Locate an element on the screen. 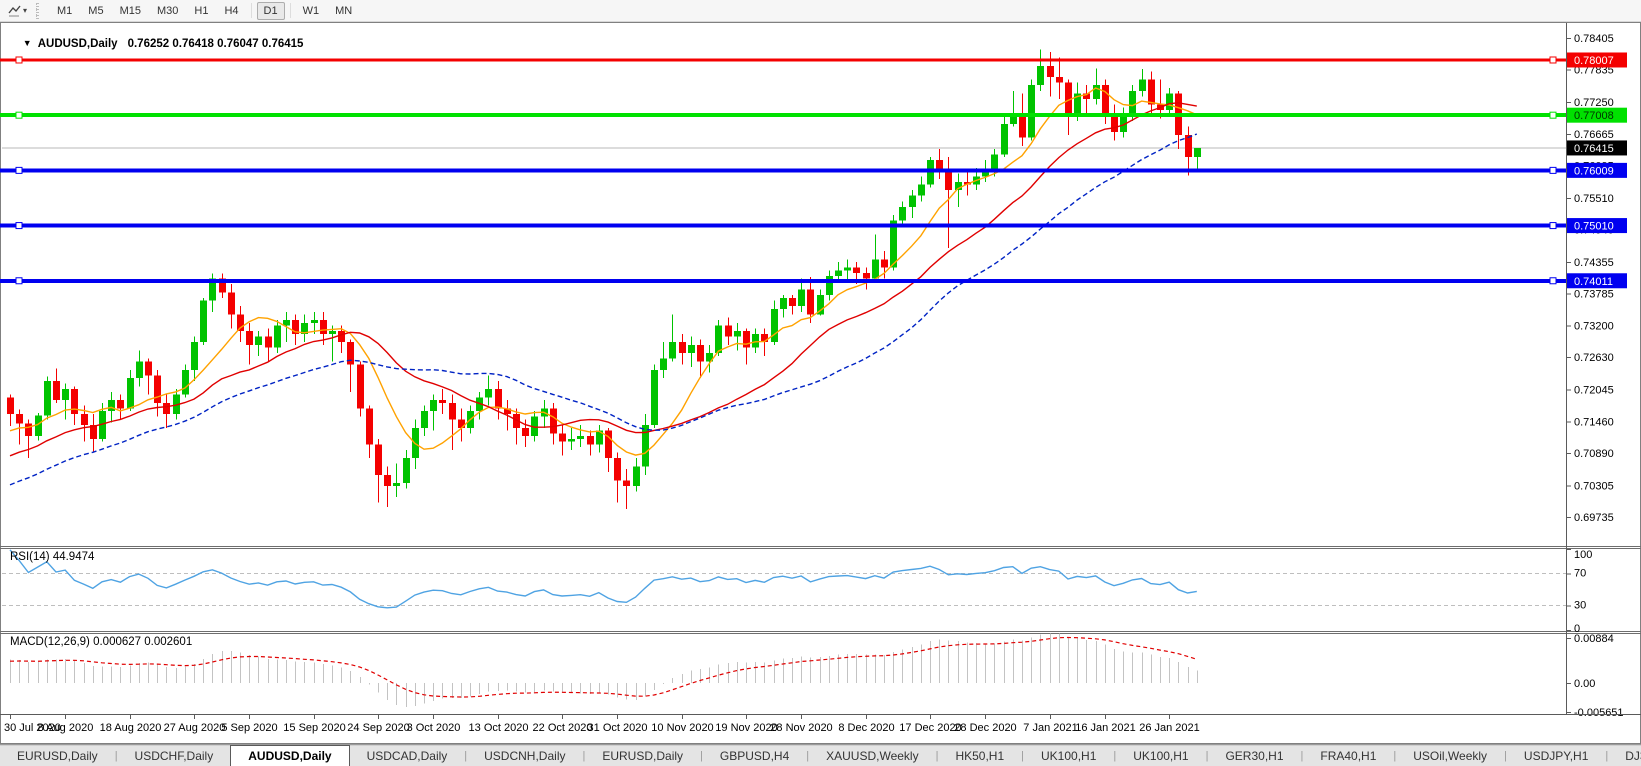 Image resolution: width=1641 pixels, height=766 pixels. timeframe-button-m5: M5 is located at coordinates (95, 11).